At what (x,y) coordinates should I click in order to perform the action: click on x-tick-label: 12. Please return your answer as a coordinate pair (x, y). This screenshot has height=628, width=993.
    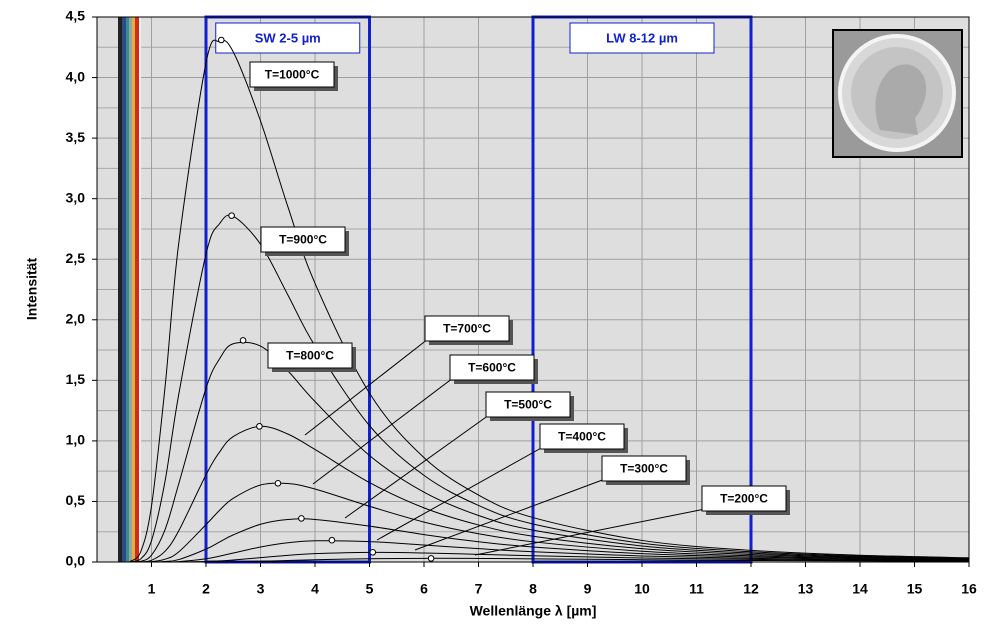
    Looking at the image, I should click on (751, 589).